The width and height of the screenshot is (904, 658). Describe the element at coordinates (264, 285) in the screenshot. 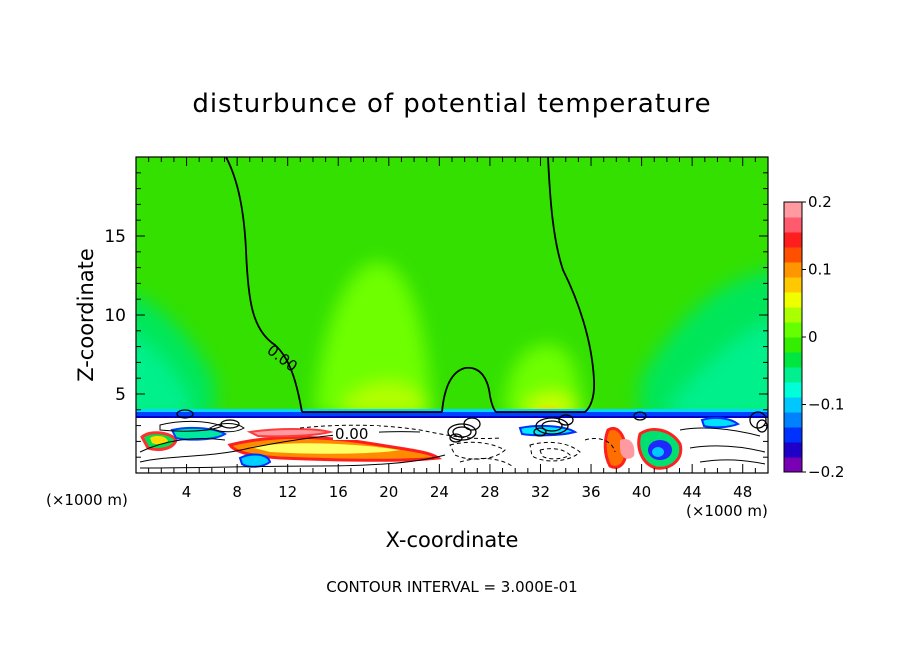

I see `zero-contour-left` at that location.